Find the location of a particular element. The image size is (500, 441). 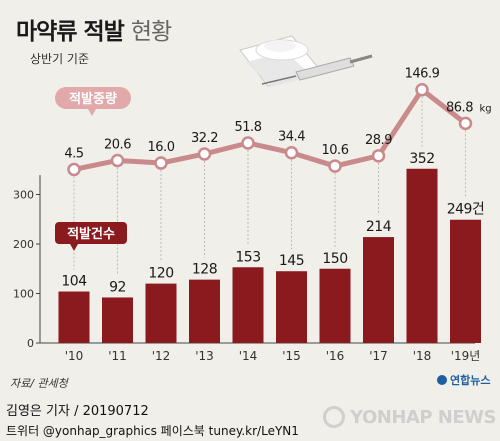

weight-value-label: 146.9 is located at coordinates (422, 74).